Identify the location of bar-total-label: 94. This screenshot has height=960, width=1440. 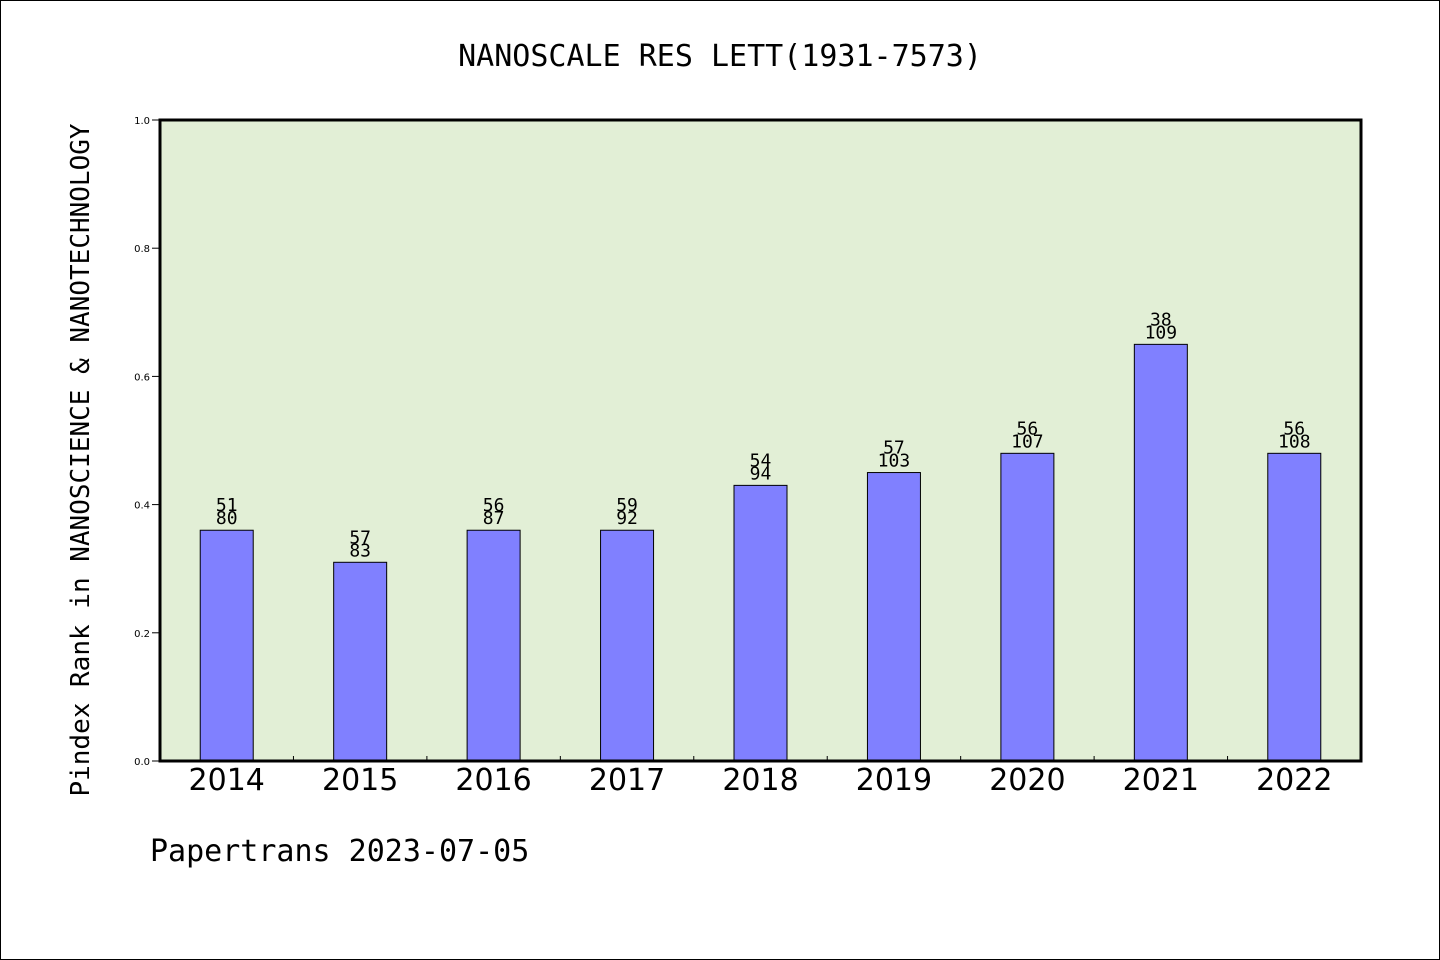
(761, 473).